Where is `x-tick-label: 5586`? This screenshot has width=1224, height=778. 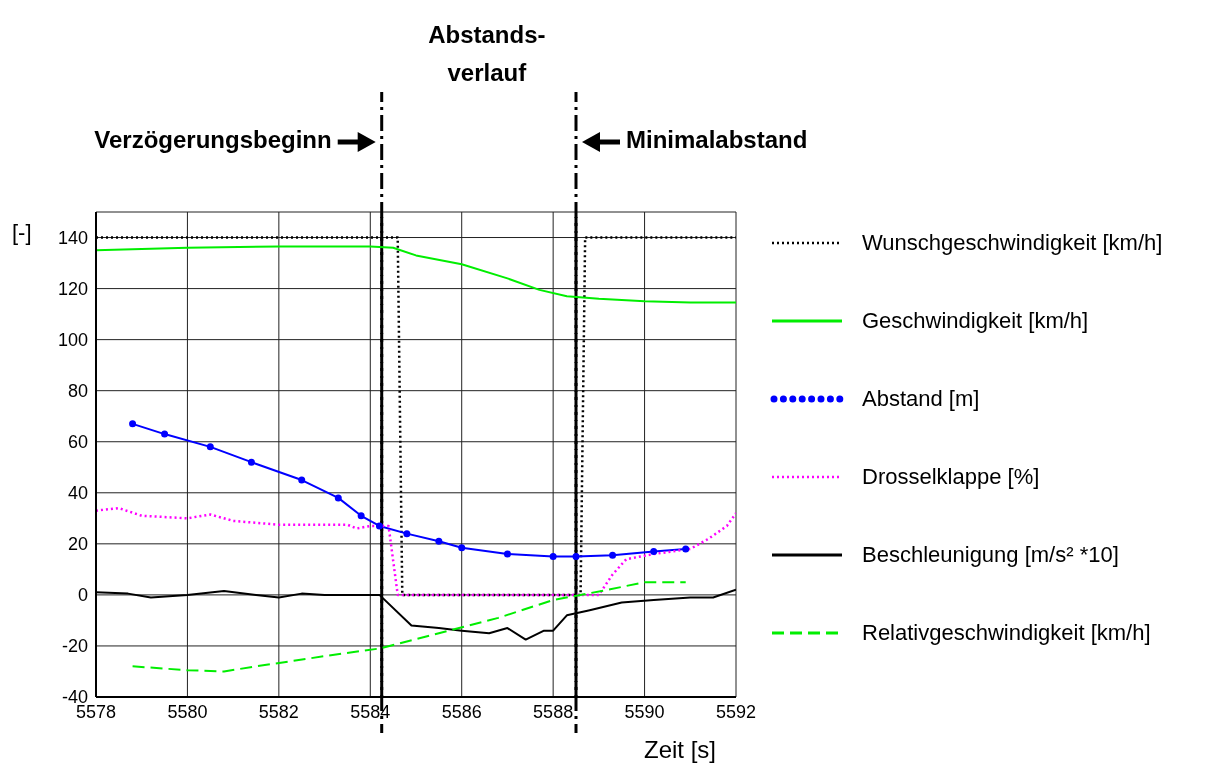
x-tick-label: 5586 is located at coordinates (461, 711).